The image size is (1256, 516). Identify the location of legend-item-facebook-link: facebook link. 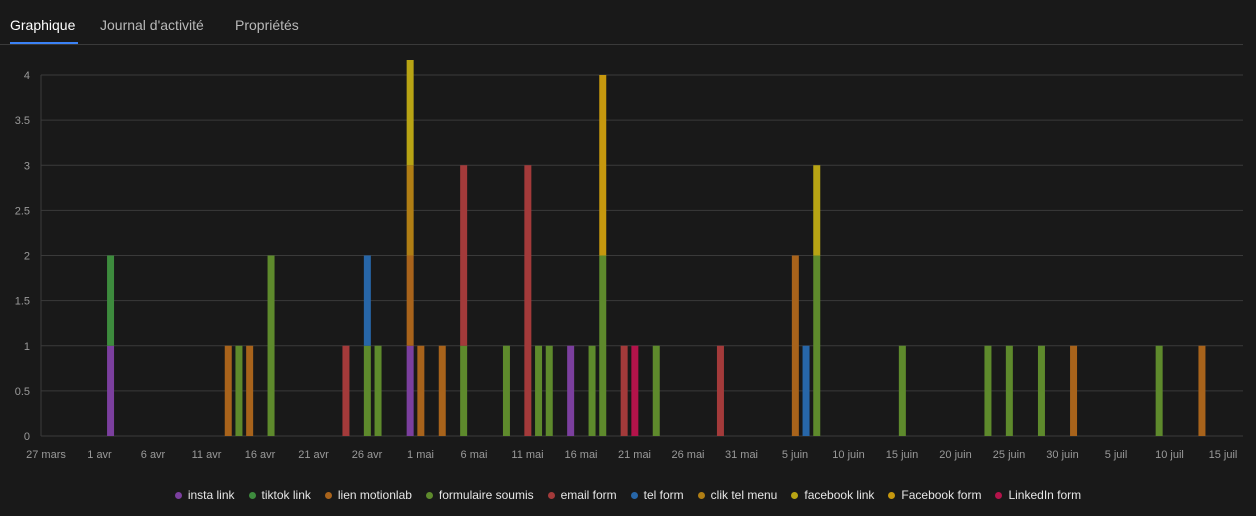
(832, 495).